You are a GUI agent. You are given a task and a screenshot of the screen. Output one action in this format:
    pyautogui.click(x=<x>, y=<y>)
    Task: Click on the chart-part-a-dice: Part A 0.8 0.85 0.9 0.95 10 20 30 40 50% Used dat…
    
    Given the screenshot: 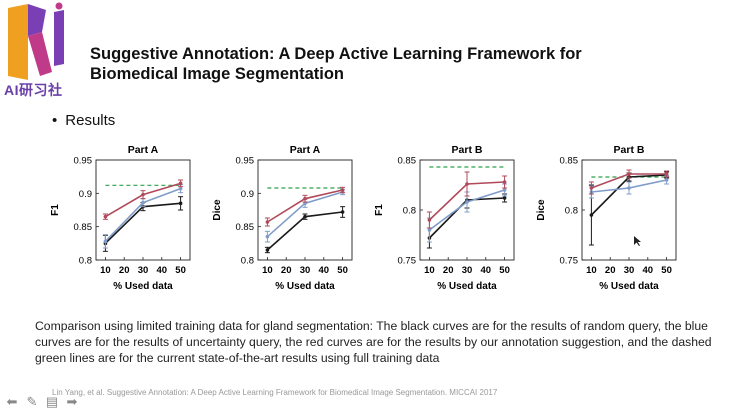 What is the action you would take?
    pyautogui.click(x=285, y=219)
    